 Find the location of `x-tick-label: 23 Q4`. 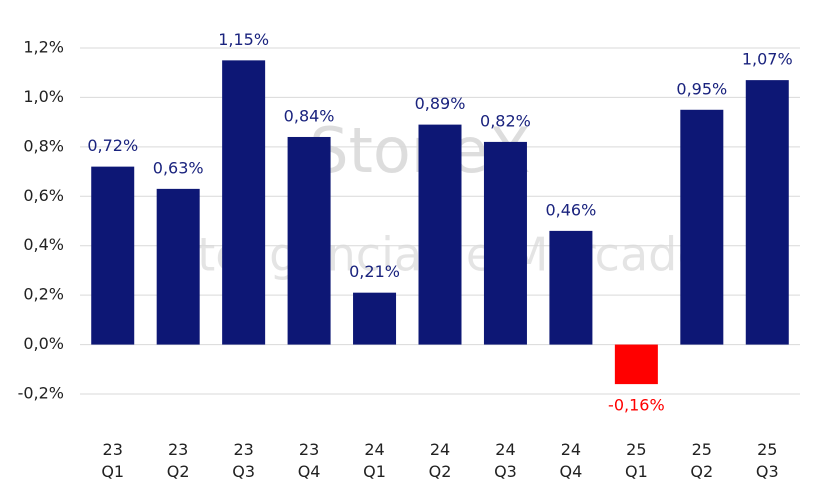

x-tick-label: 23 Q4 is located at coordinates (309, 460).